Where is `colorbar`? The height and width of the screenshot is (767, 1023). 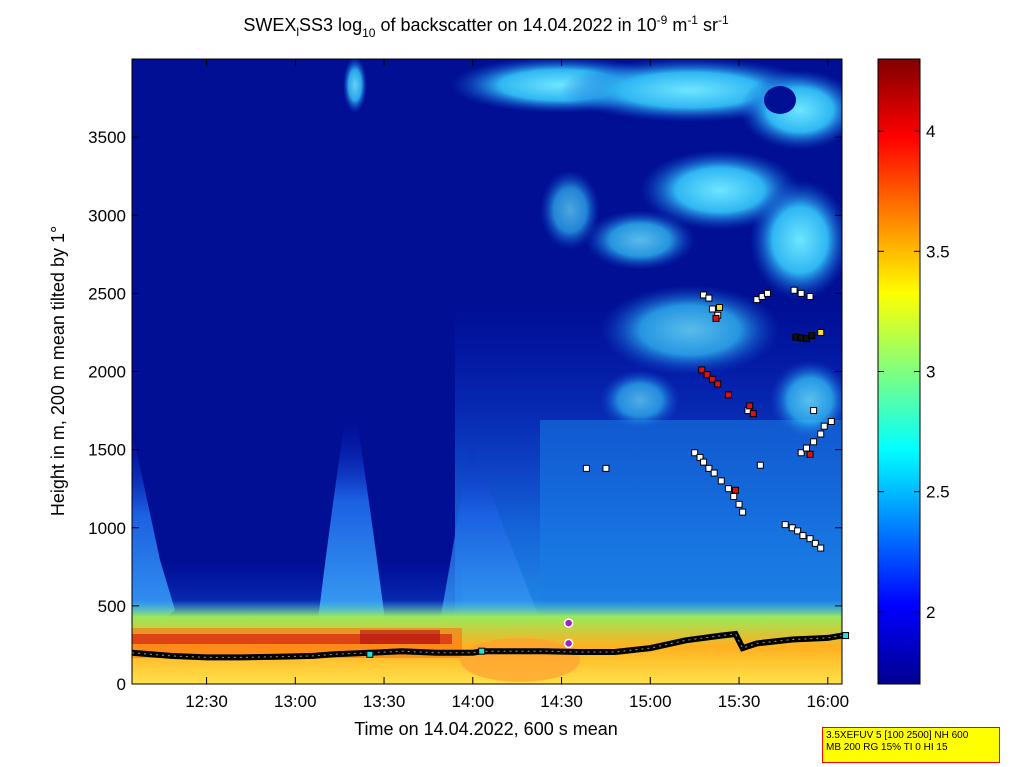
colorbar is located at coordinates (899, 371).